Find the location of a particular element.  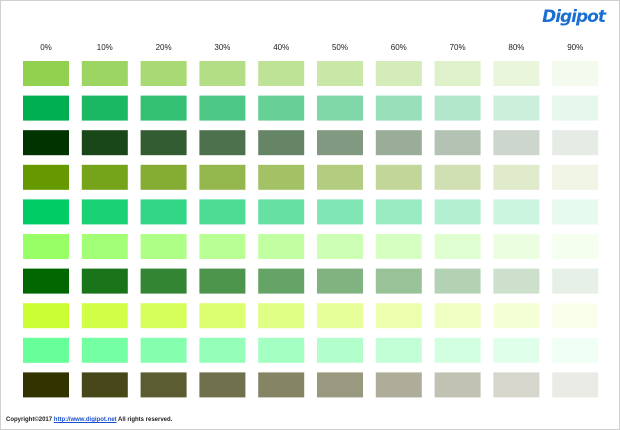

copyright: Copyright©2017 is located at coordinates (29, 420).